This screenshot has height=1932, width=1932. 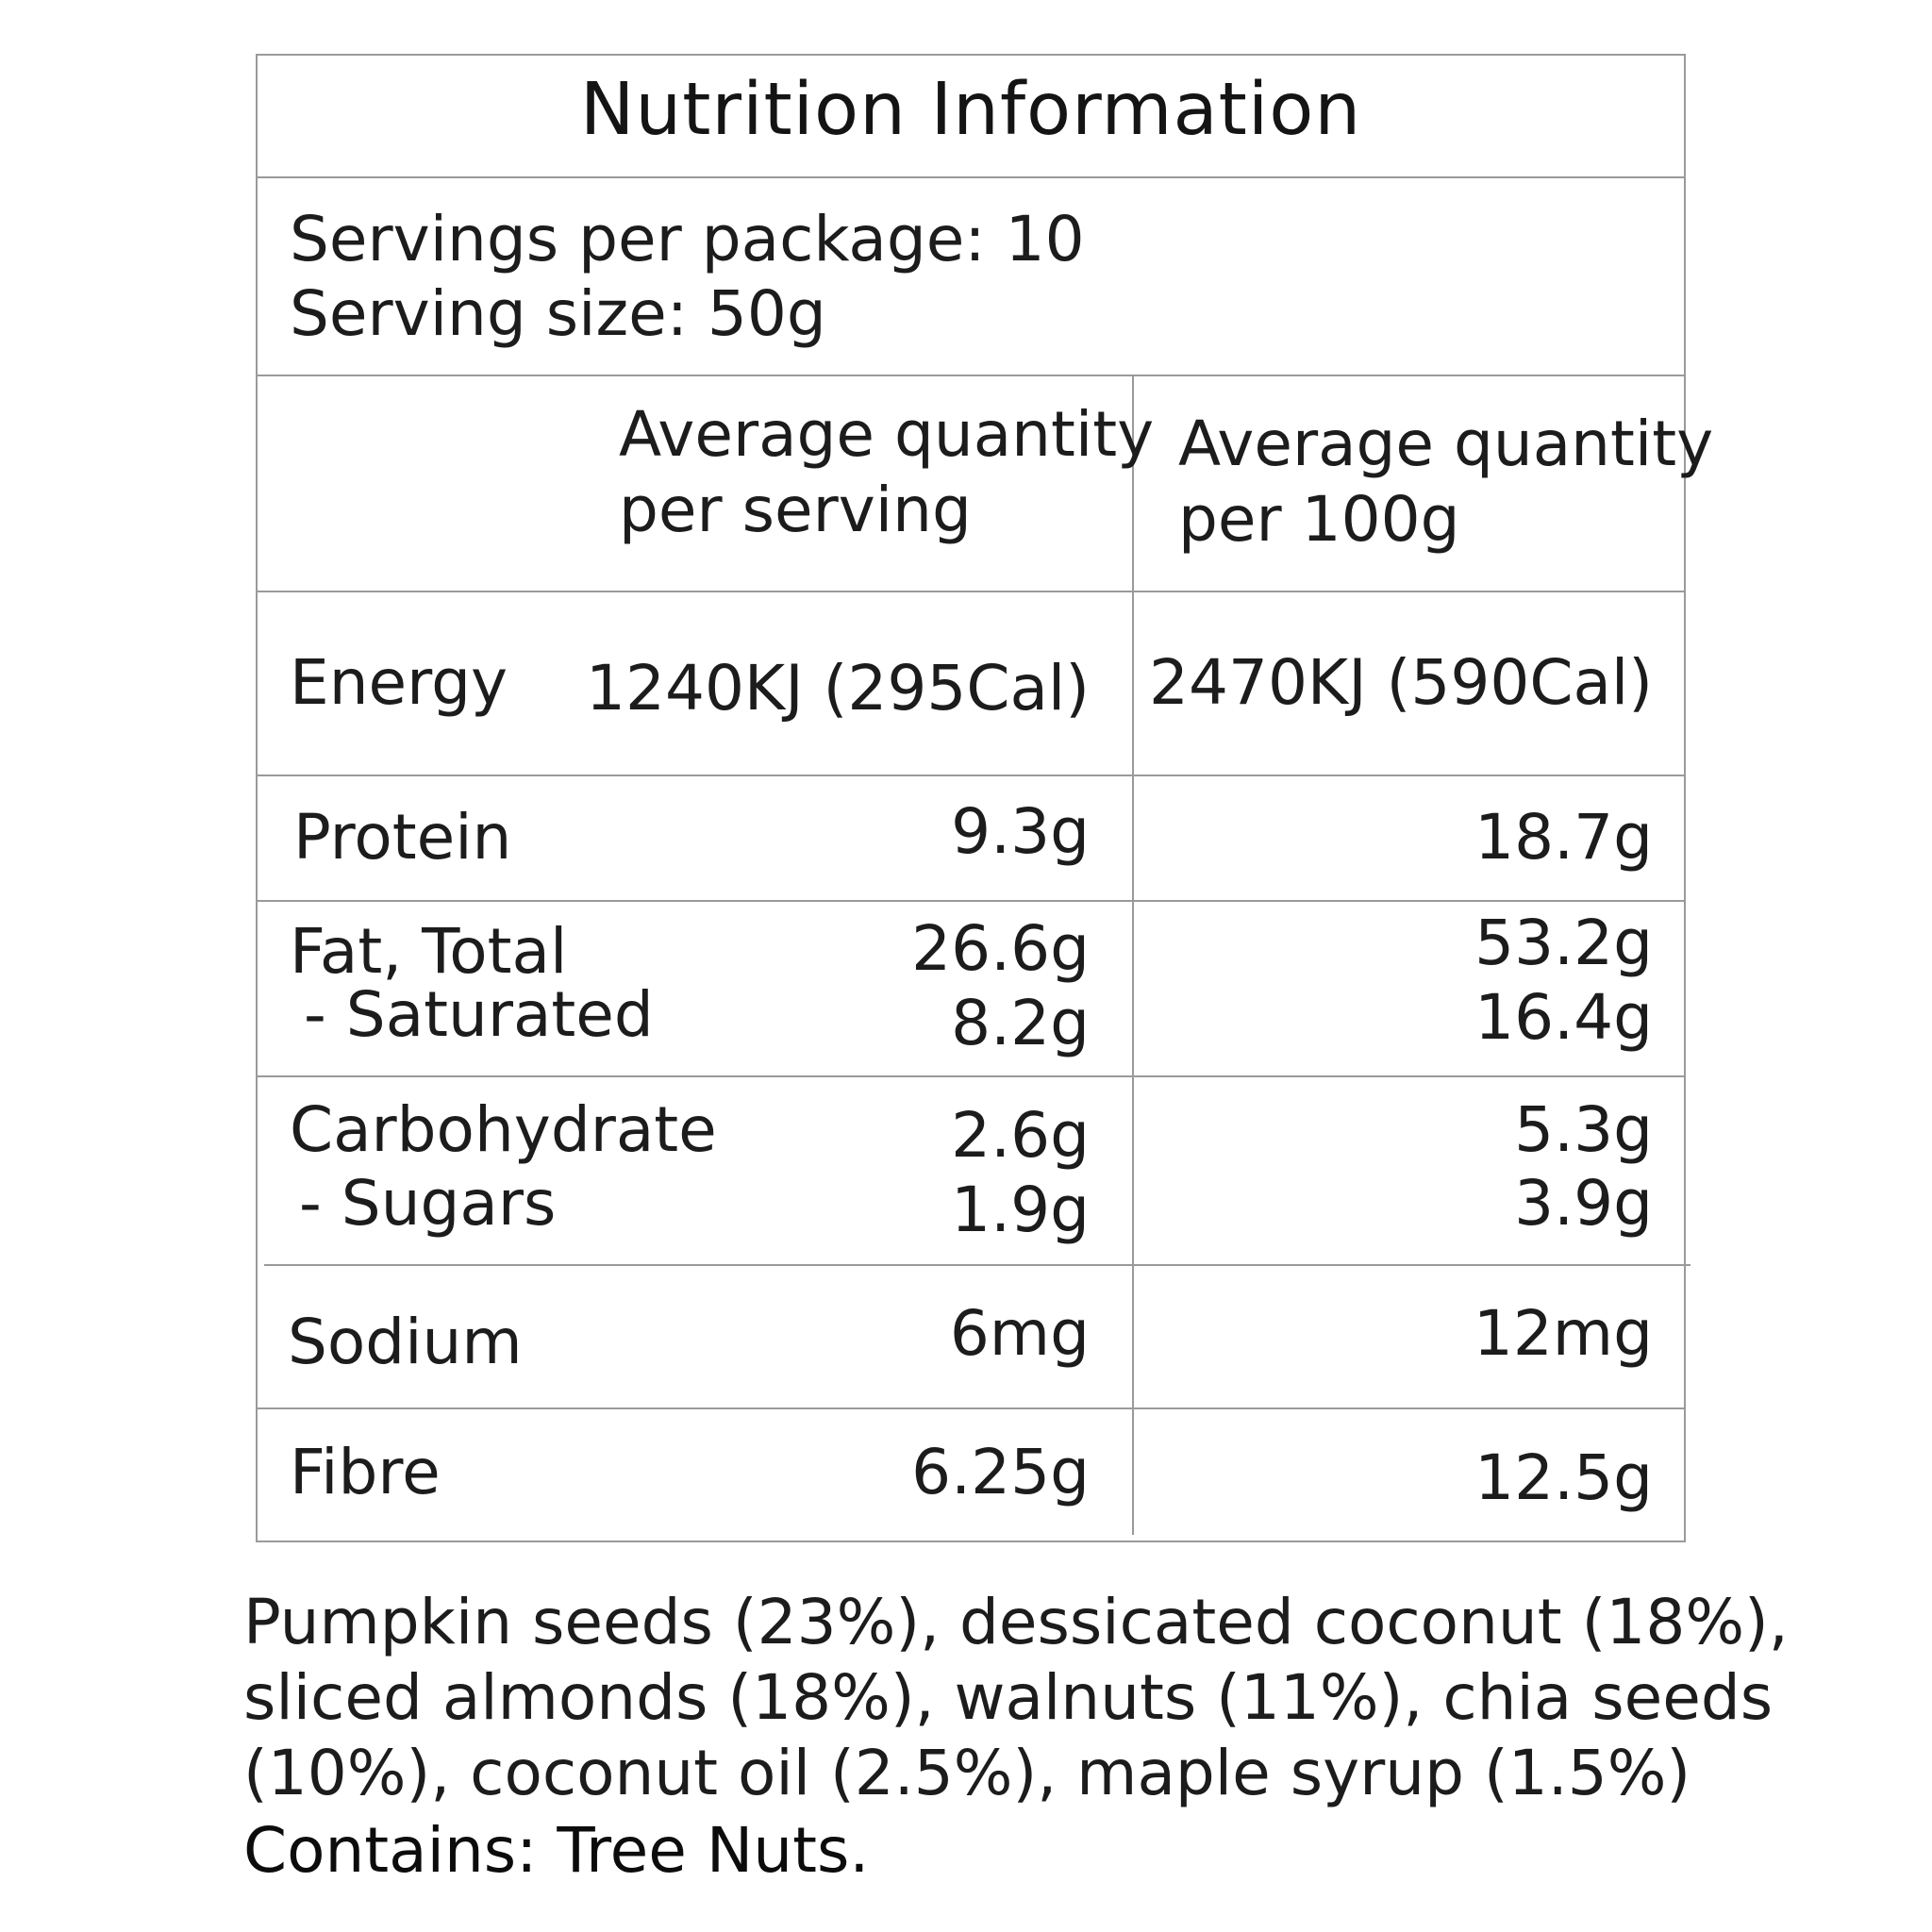 What do you see at coordinates (366, 1472) in the screenshot?
I see `row-label-fibre: Fibre` at bounding box center [366, 1472].